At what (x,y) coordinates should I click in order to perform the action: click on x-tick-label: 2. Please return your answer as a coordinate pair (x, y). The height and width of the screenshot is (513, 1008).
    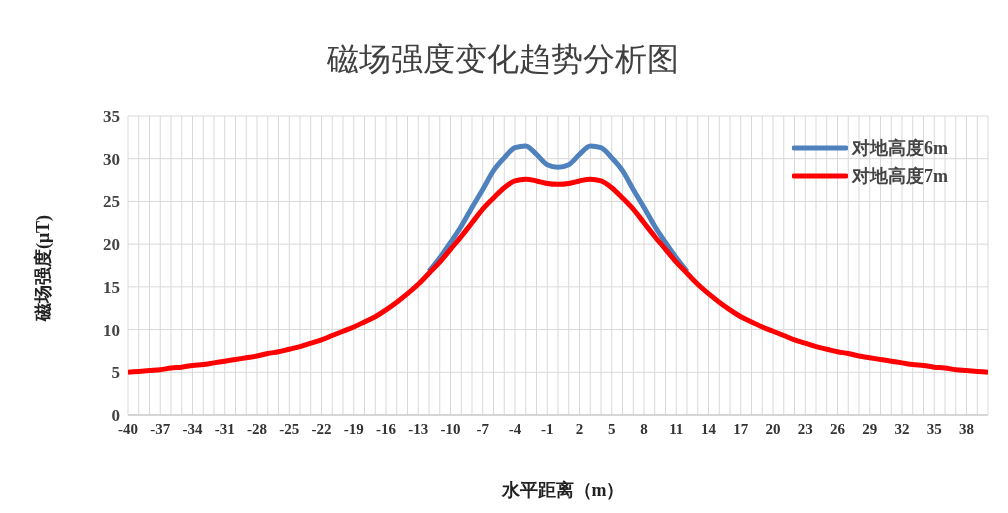
    Looking at the image, I should click on (579, 428).